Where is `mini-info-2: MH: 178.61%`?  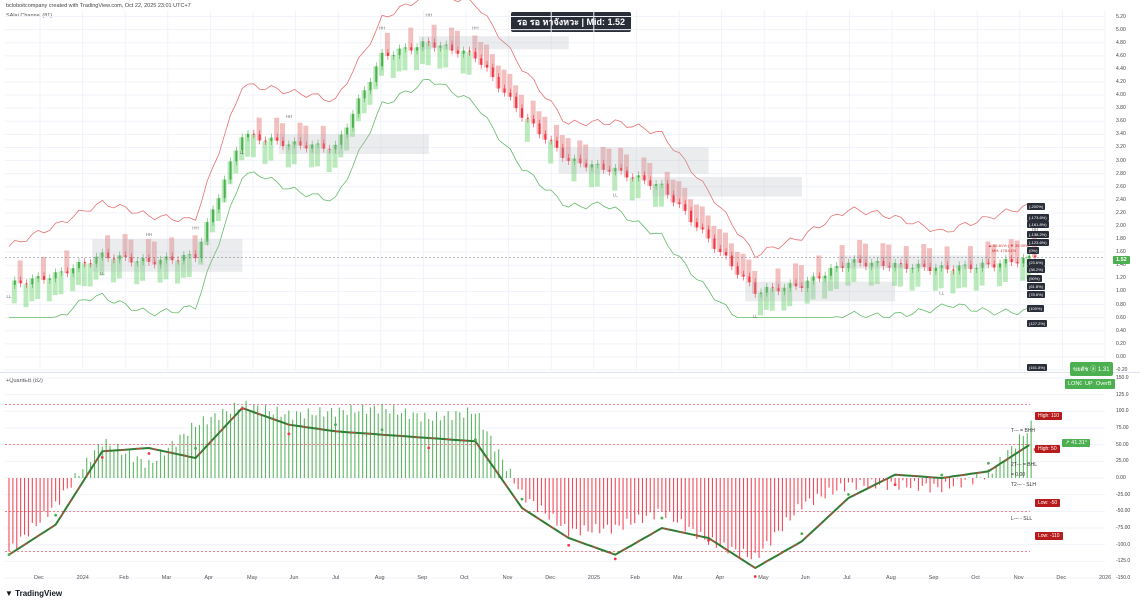
mini-info-2: MH: 178.61% is located at coordinates (1004, 250).